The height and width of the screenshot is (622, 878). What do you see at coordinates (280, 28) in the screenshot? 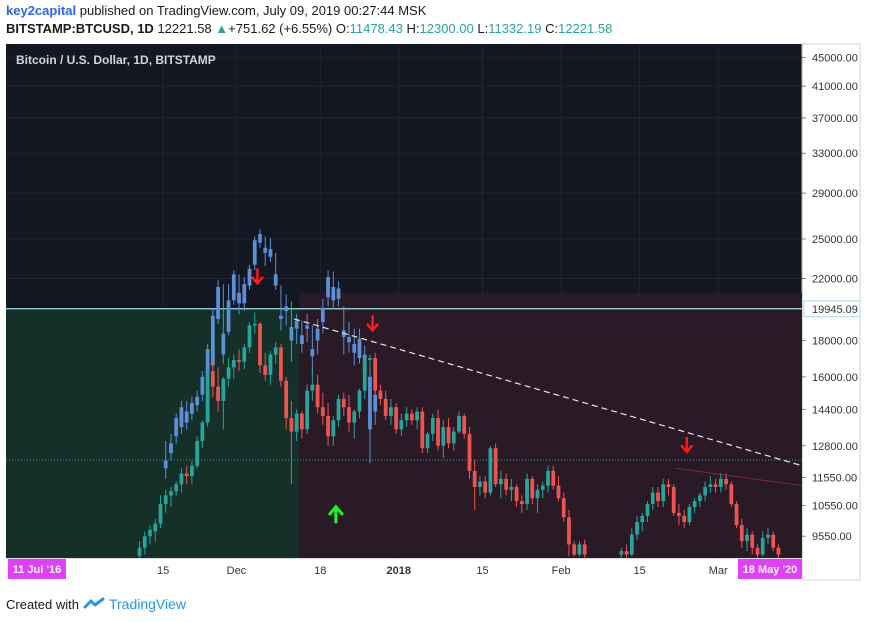
I see `change-value: +751.62 (+6.55%)` at bounding box center [280, 28].